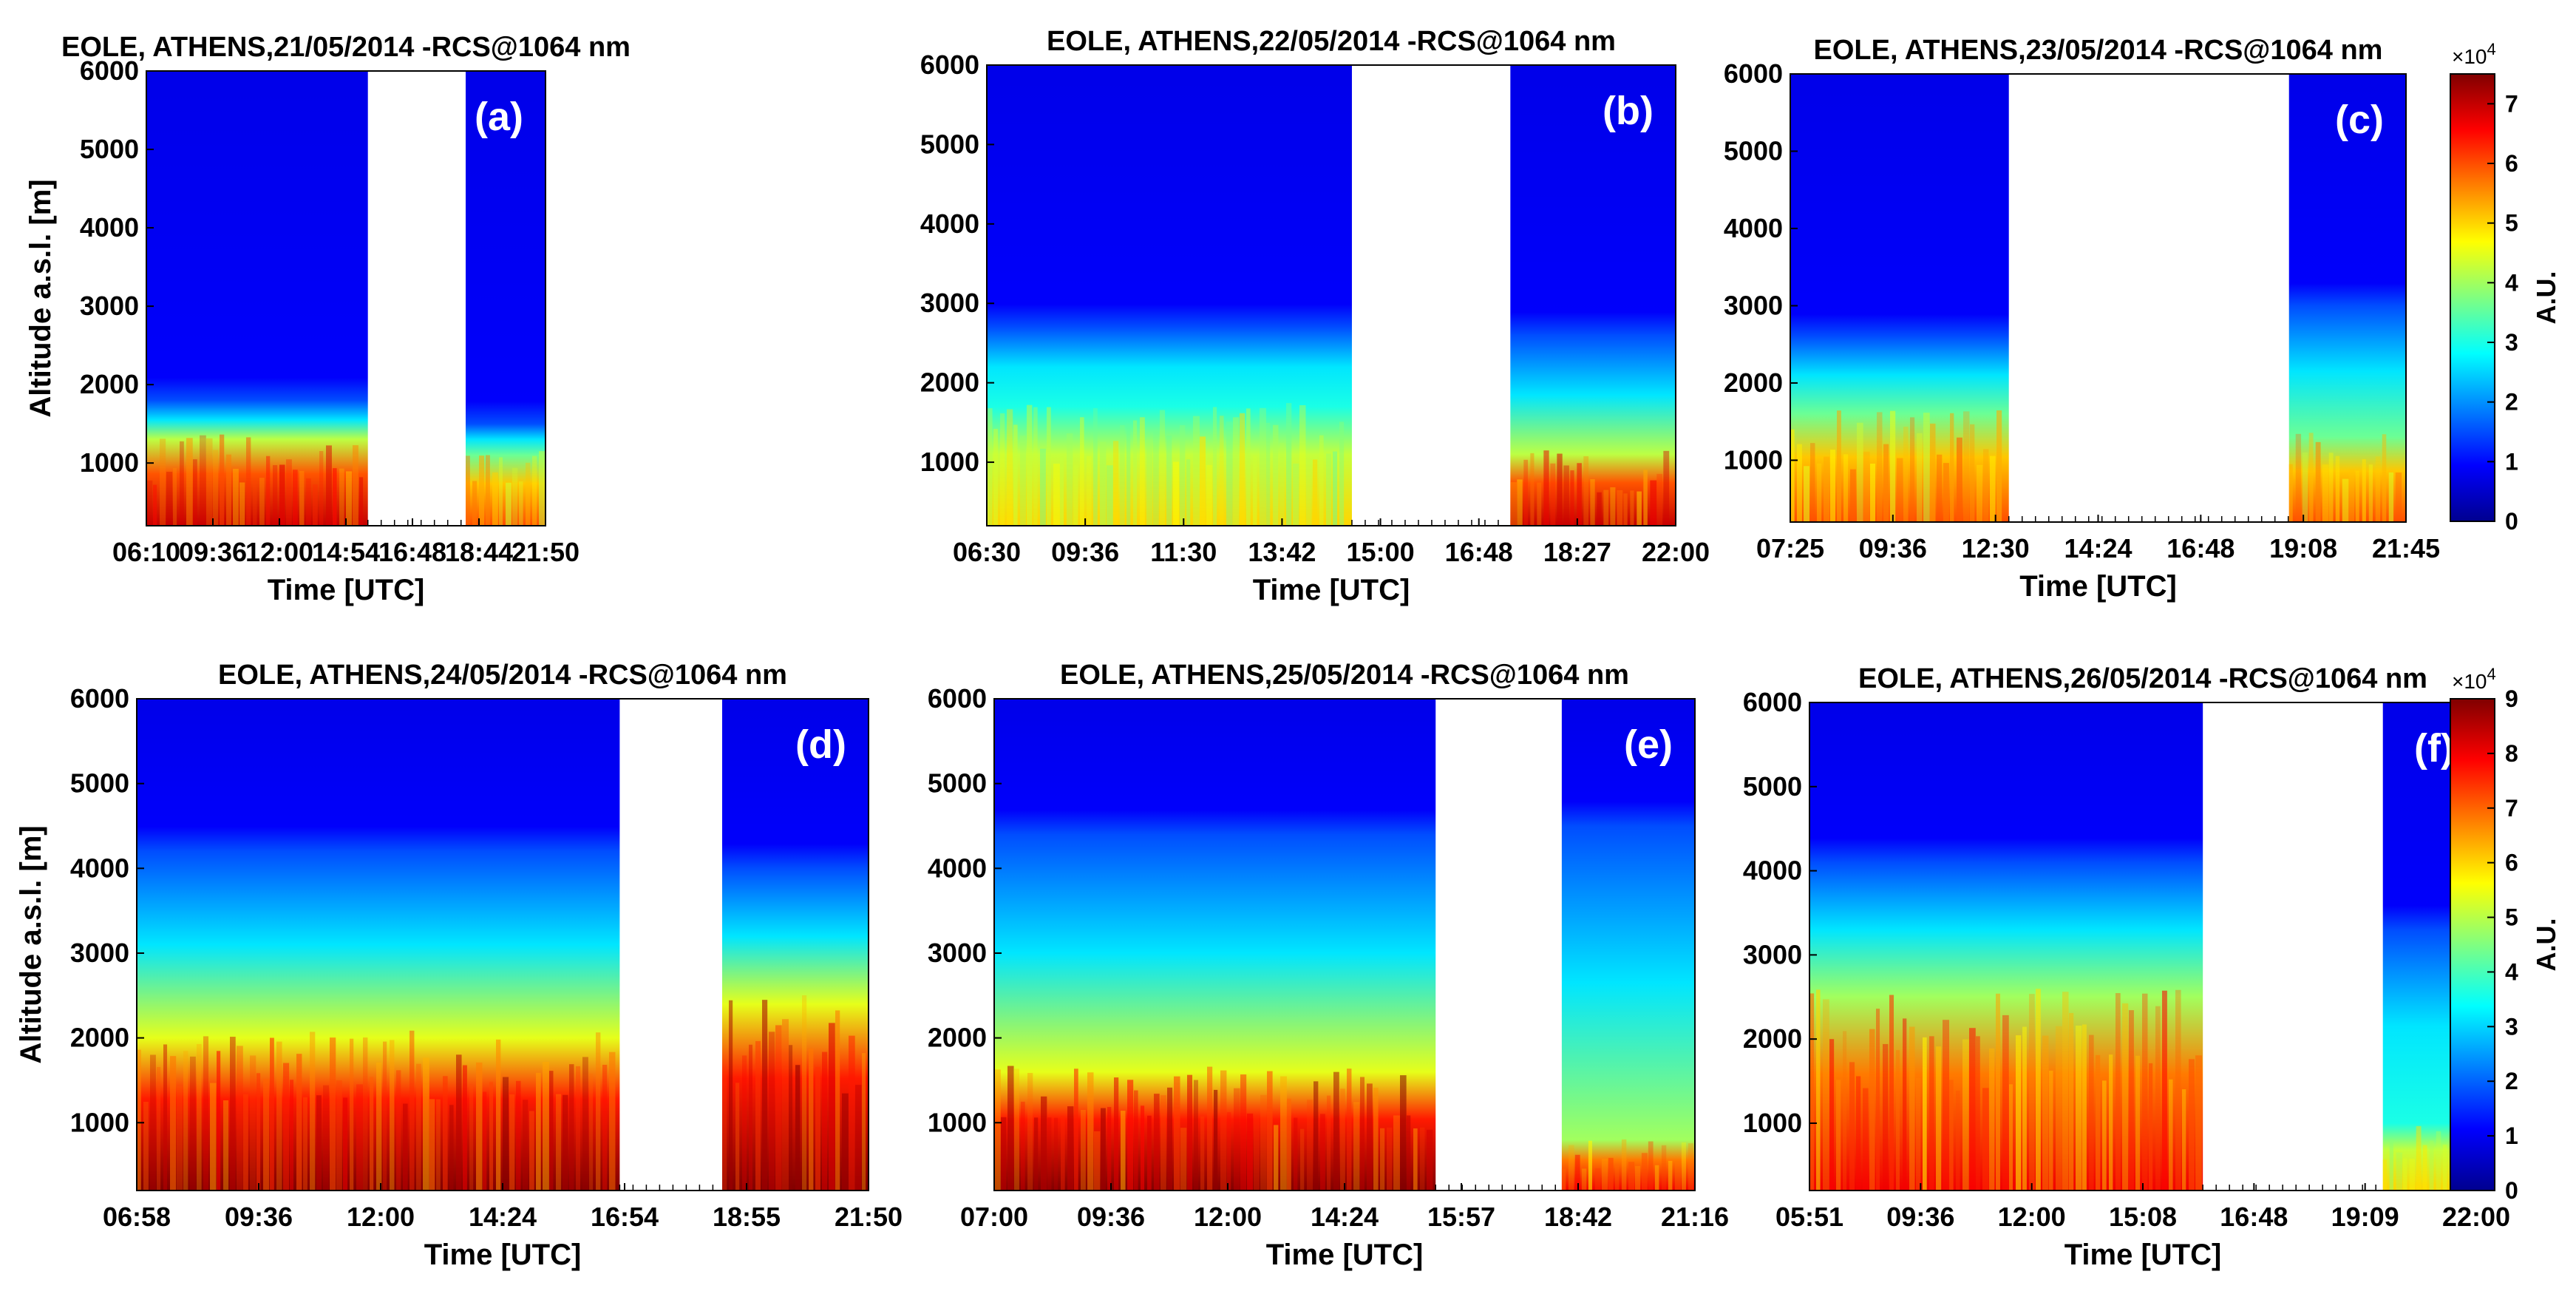  What do you see at coordinates (1753, 459) in the screenshot?
I see `y-tick-label: 1000` at bounding box center [1753, 459].